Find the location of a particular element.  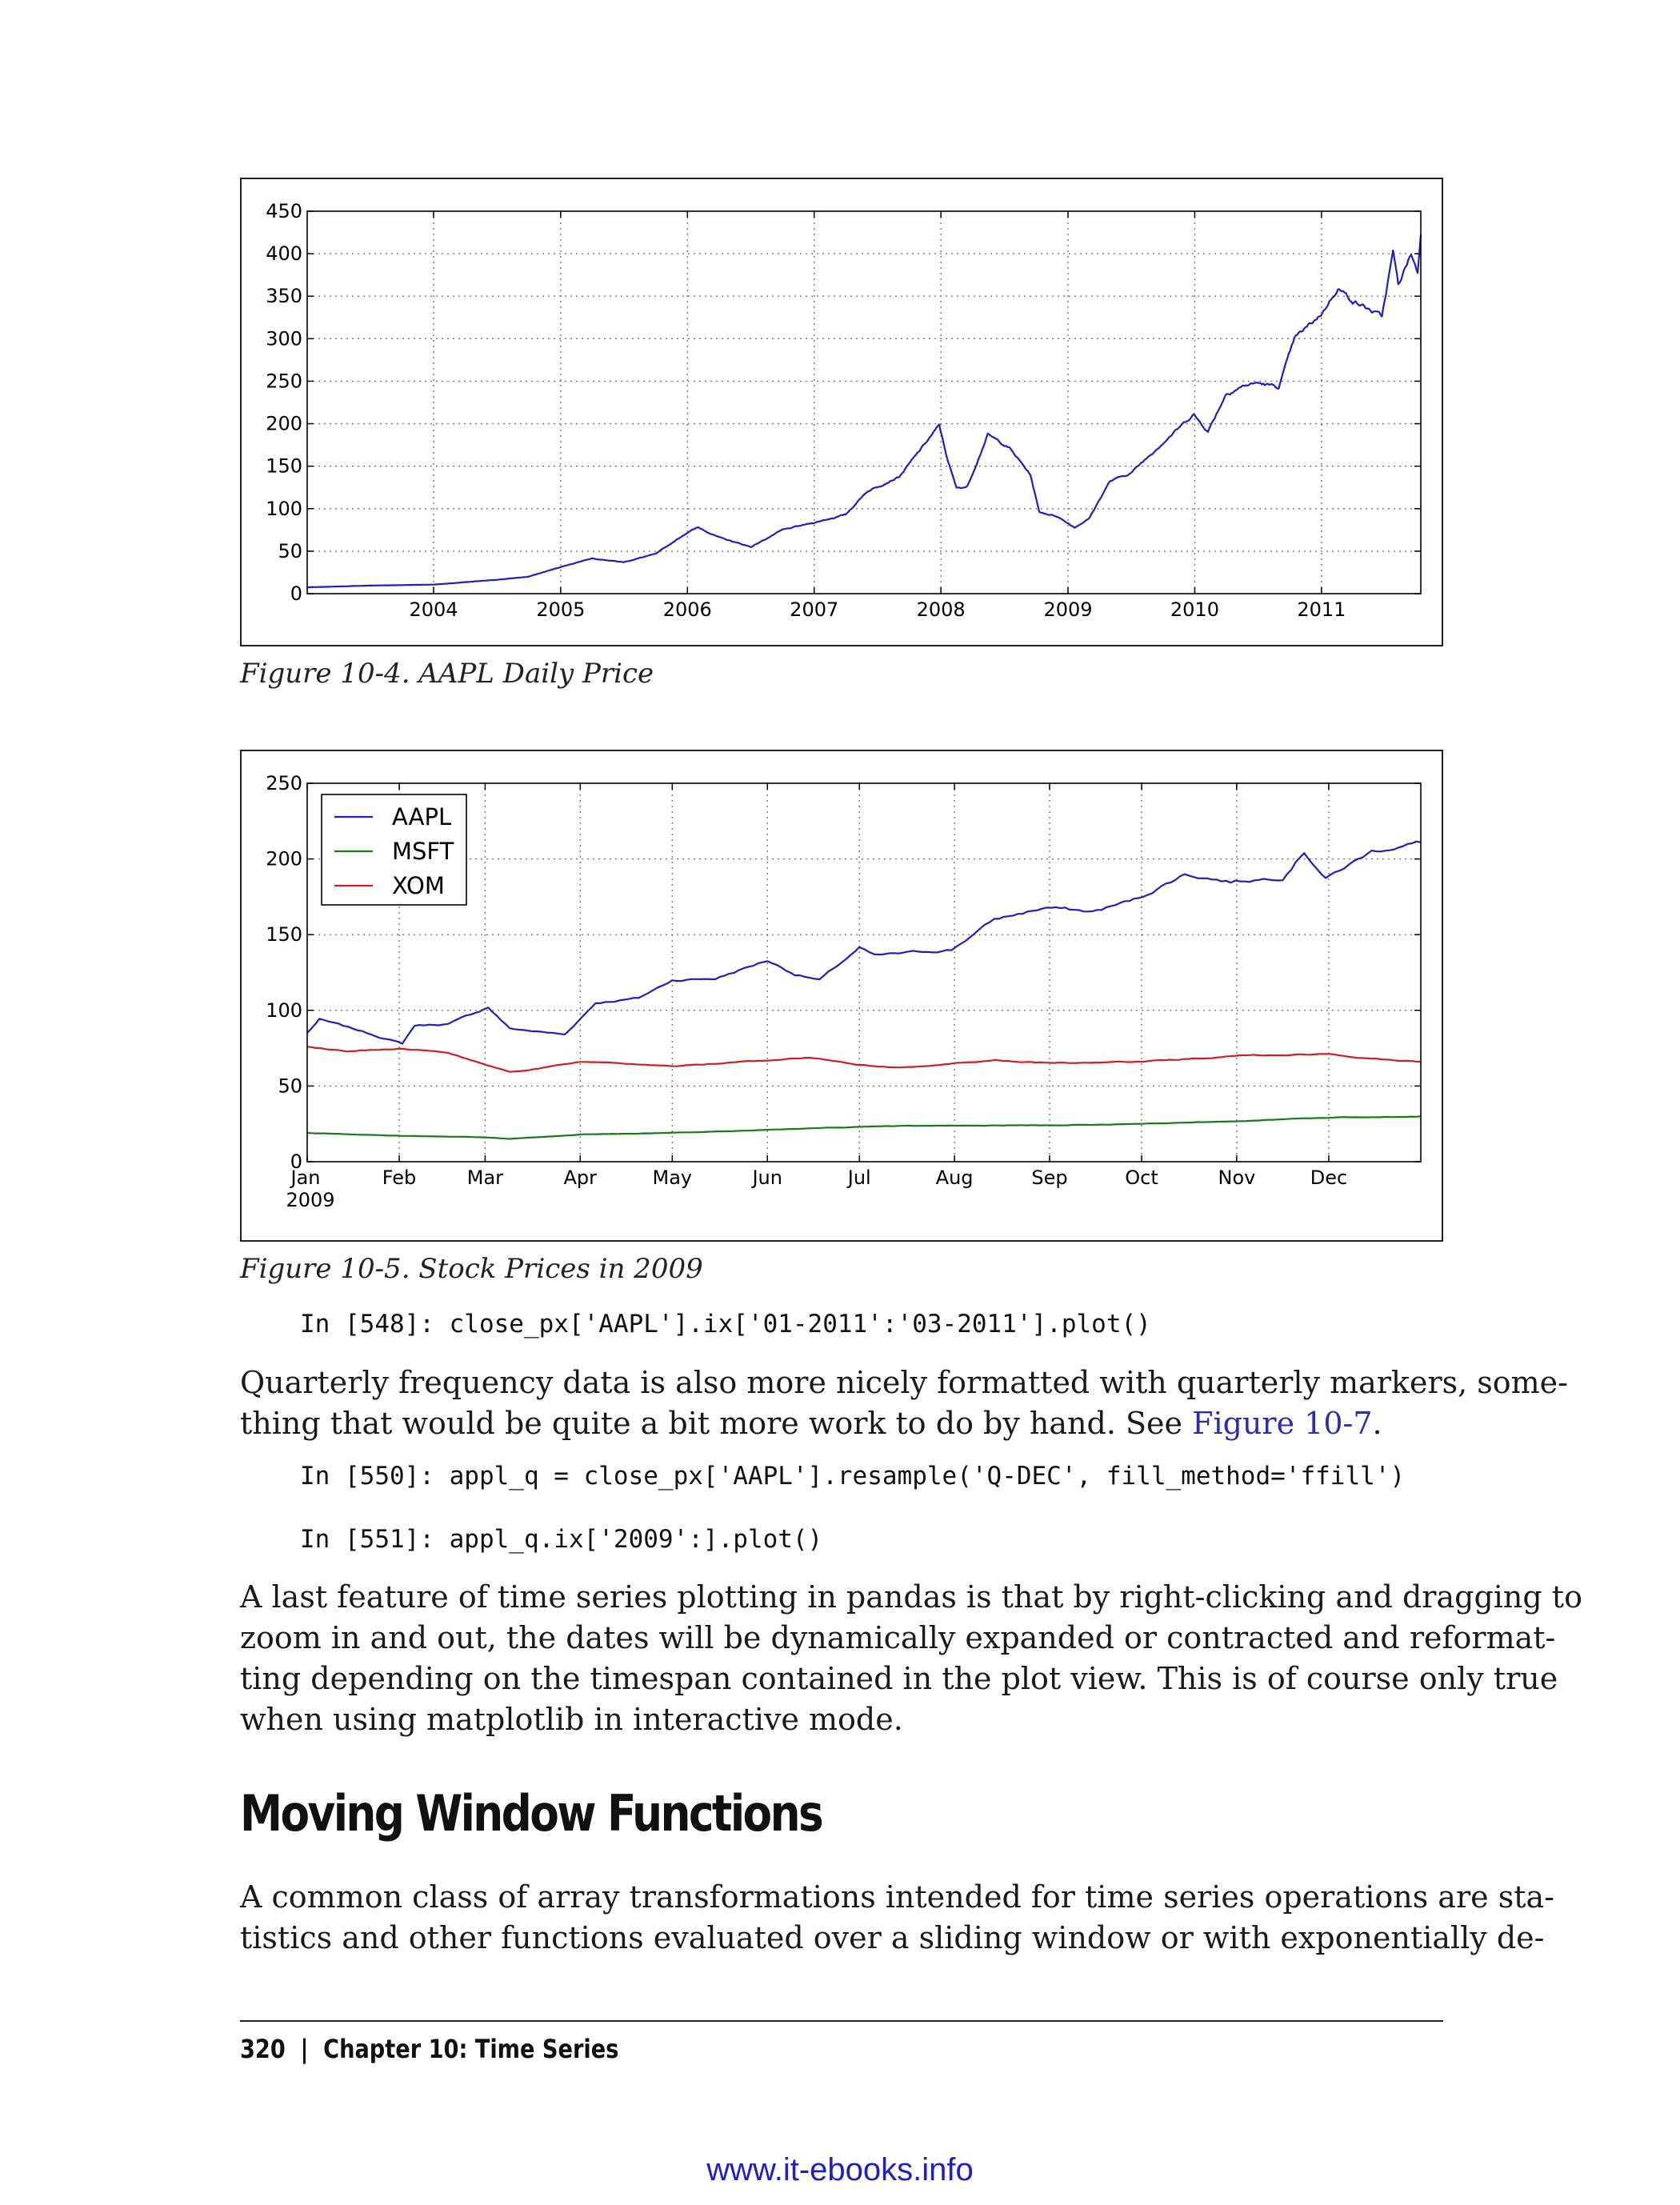

figure-caption-10-5: Figure 10-5. Stock Prices in 2009 is located at coordinates (471, 1269).